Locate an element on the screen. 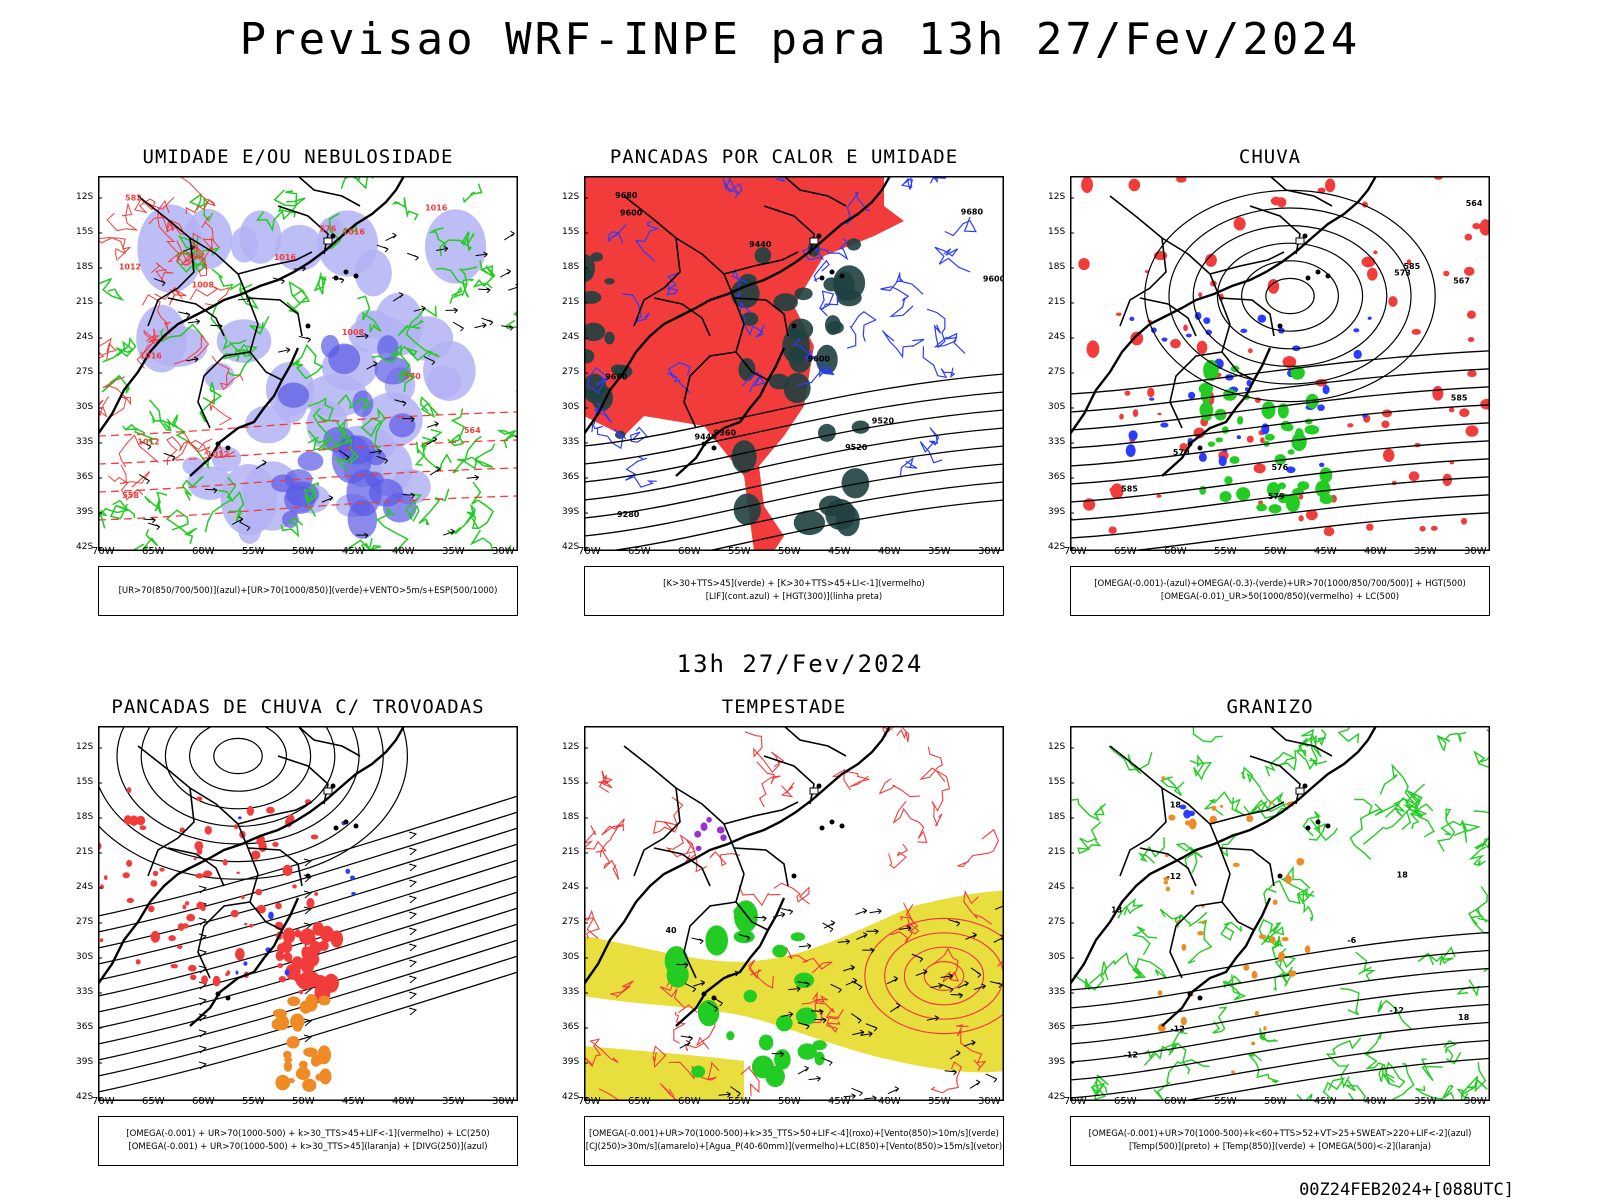 This screenshot has height=1200, width=1600. latitude-tick-label: 27S is located at coordinates (85, 922).